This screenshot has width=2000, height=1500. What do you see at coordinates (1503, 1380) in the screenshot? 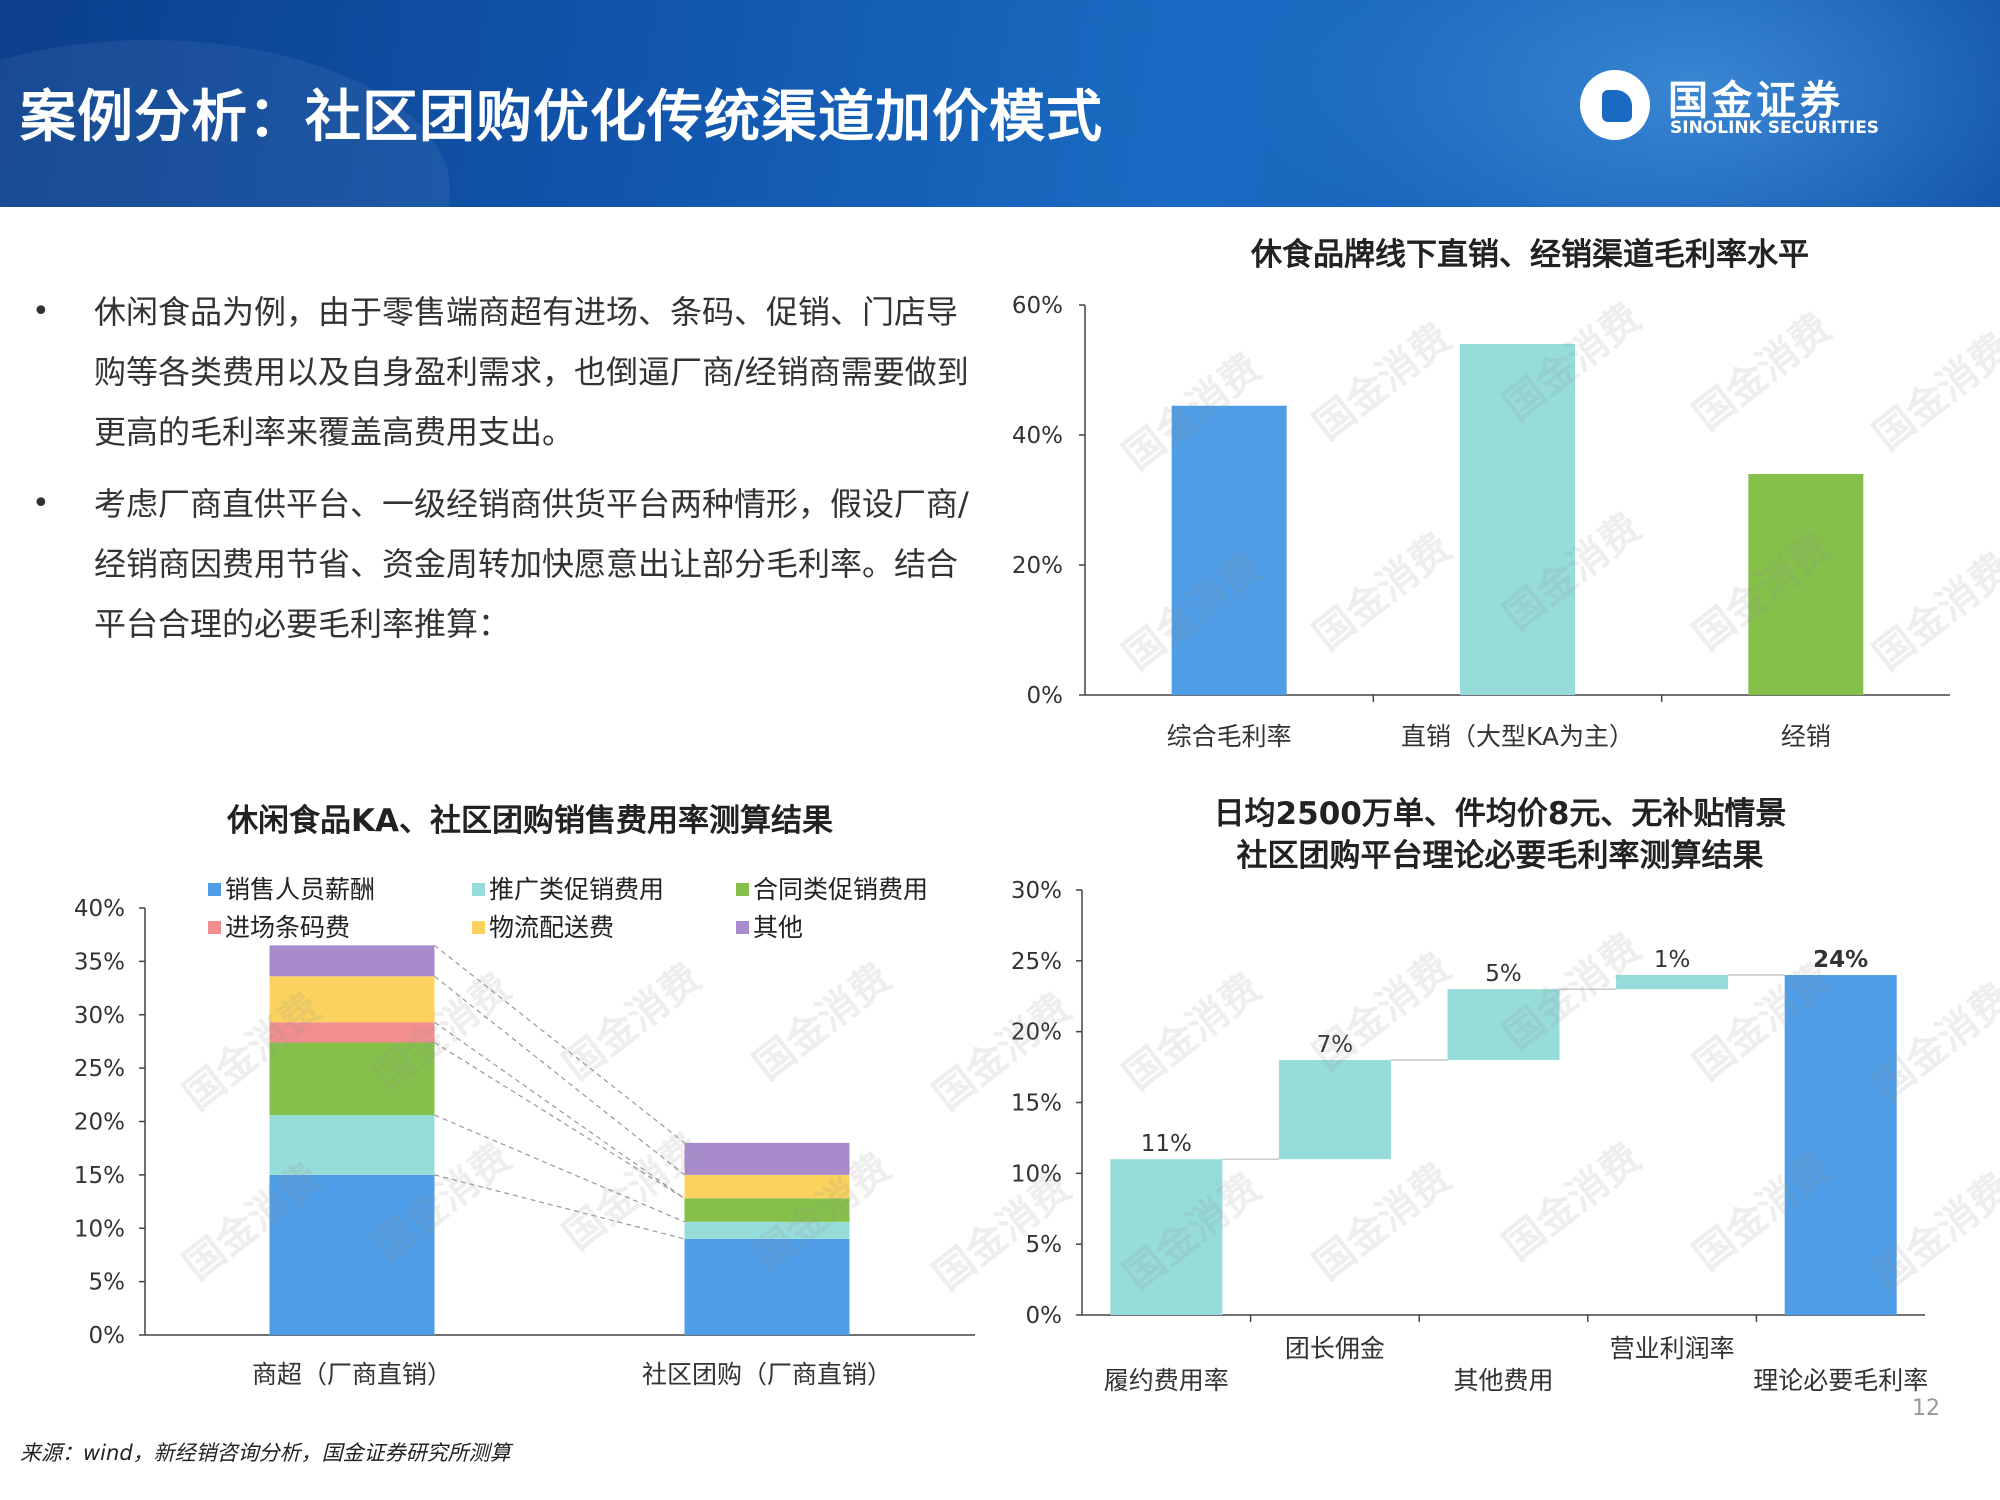
I see `chart3-category-label: 其他费用` at bounding box center [1503, 1380].